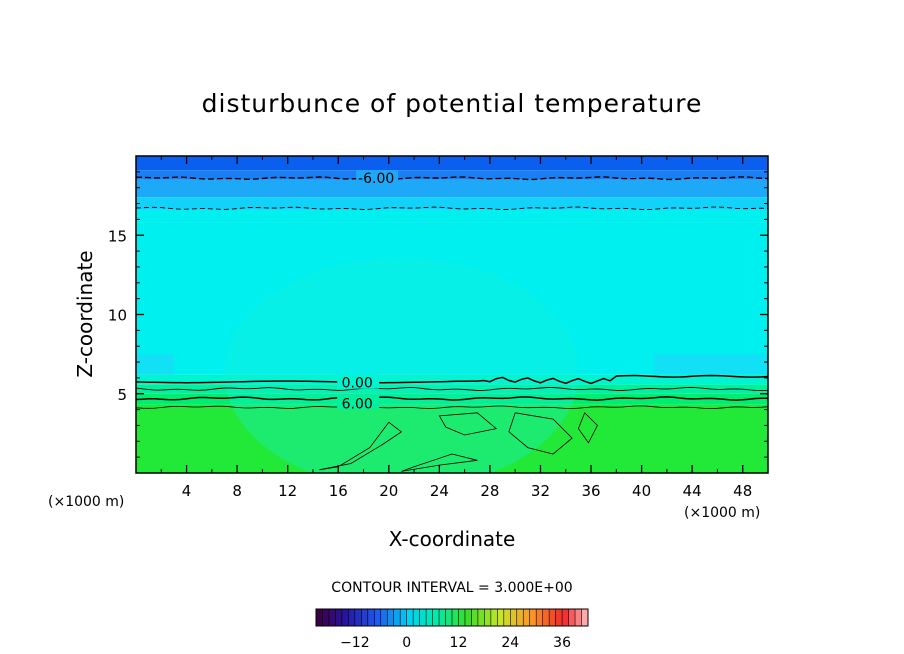  I want to click on contour-plus6, so click(452, 398).